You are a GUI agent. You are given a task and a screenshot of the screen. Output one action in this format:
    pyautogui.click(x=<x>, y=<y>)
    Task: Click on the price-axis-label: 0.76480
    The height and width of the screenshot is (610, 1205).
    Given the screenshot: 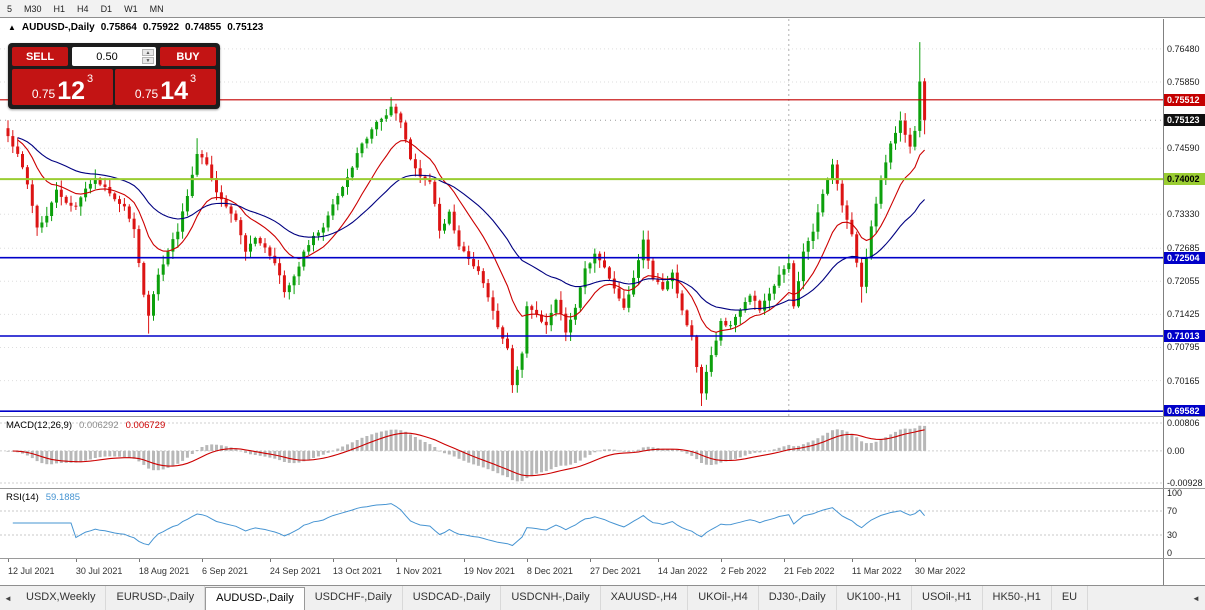 What is the action you would take?
    pyautogui.click(x=1183, y=48)
    